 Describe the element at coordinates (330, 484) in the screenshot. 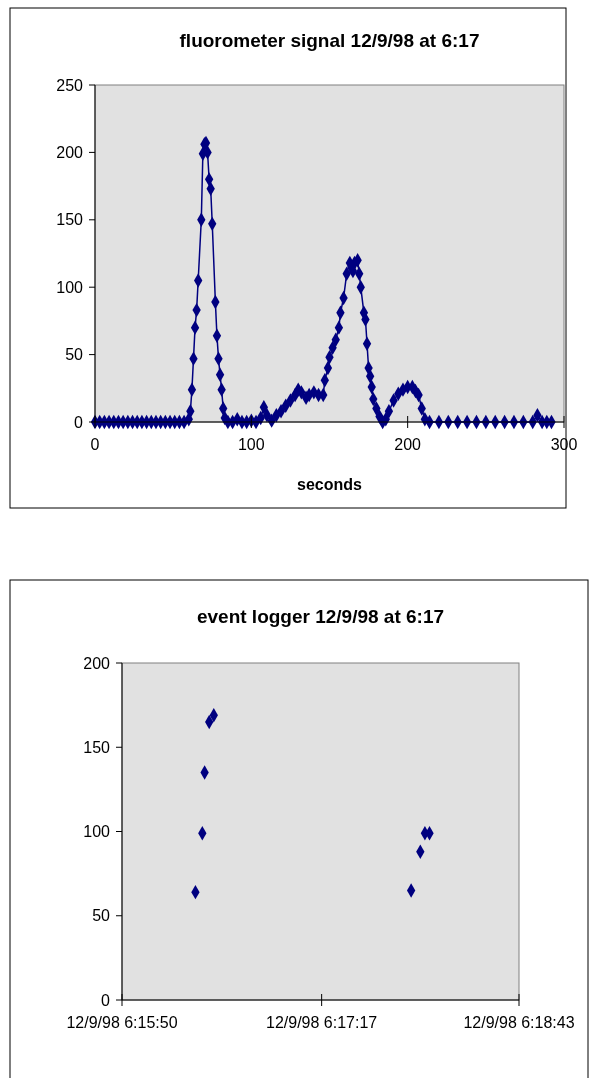

I see `x-axis-title: seconds` at that location.